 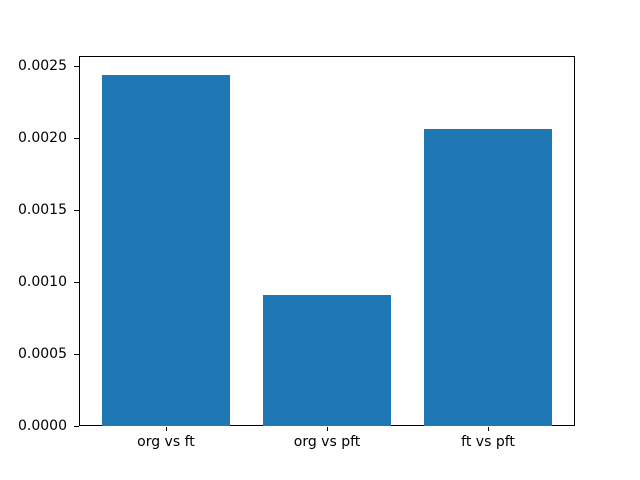 I want to click on bar-org-vs-ft, so click(x=166, y=250).